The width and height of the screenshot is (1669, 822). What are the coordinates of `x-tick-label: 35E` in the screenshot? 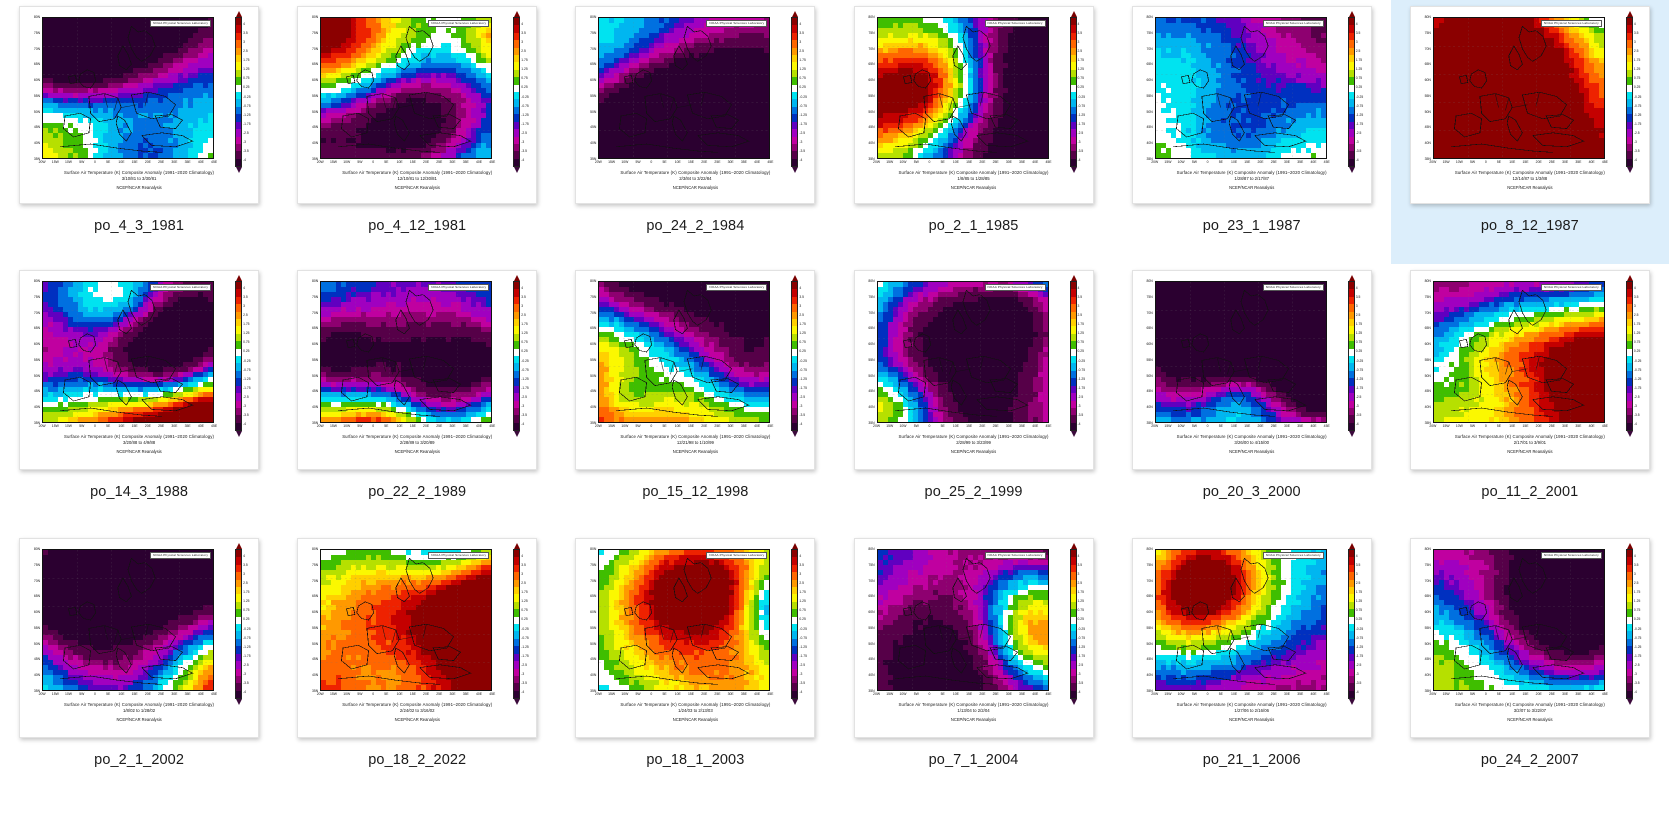 It's located at (1022, 694).